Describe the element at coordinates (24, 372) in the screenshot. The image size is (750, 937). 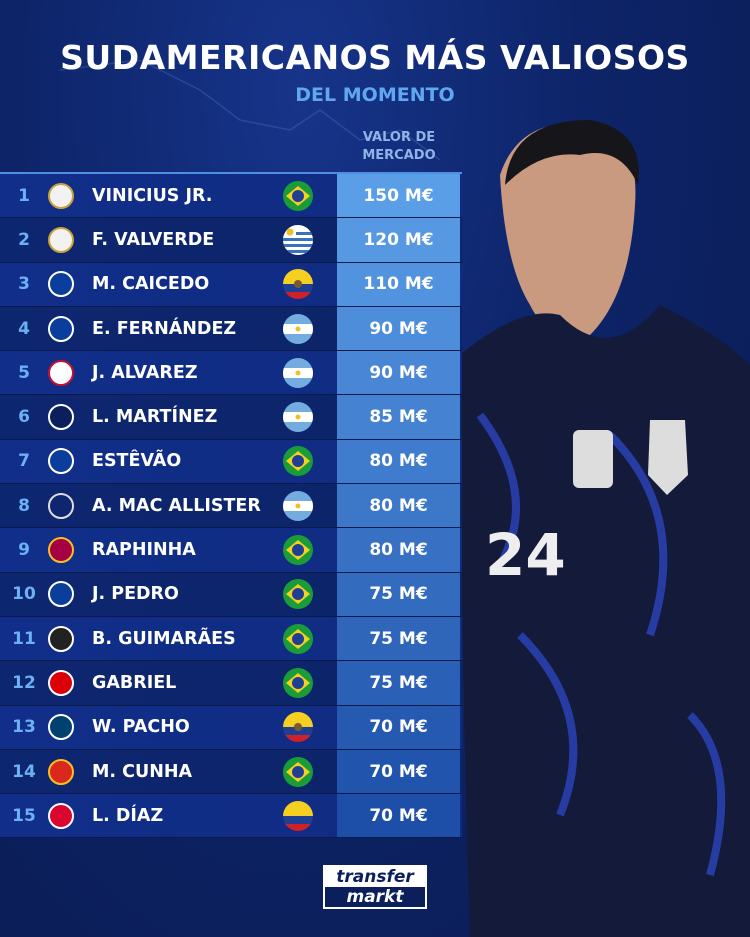
I see `rank: 5` at that location.